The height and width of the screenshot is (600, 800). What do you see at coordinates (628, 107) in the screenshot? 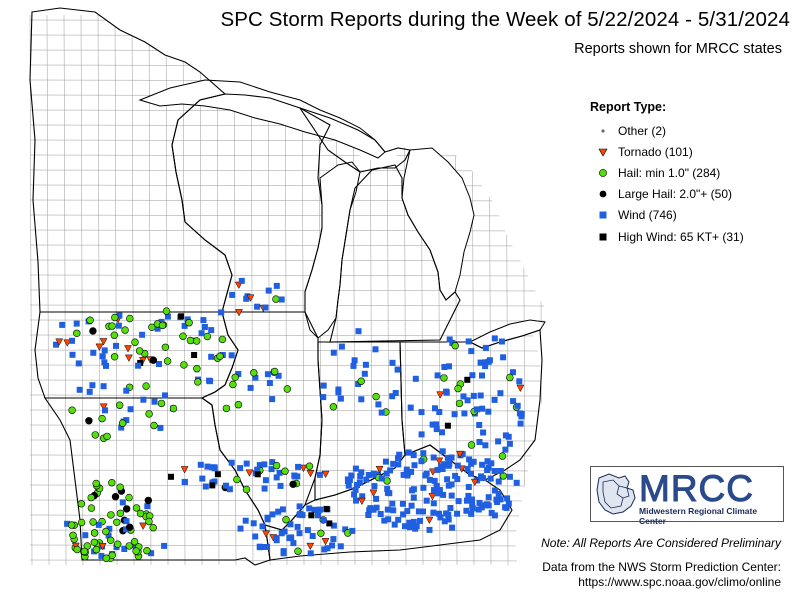
I see `legend-title: Report Type:` at bounding box center [628, 107].